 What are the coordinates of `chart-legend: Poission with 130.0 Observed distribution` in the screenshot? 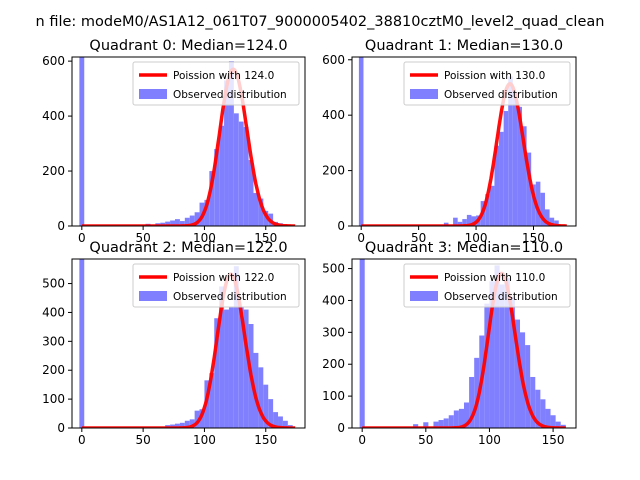 It's located at (487, 83).